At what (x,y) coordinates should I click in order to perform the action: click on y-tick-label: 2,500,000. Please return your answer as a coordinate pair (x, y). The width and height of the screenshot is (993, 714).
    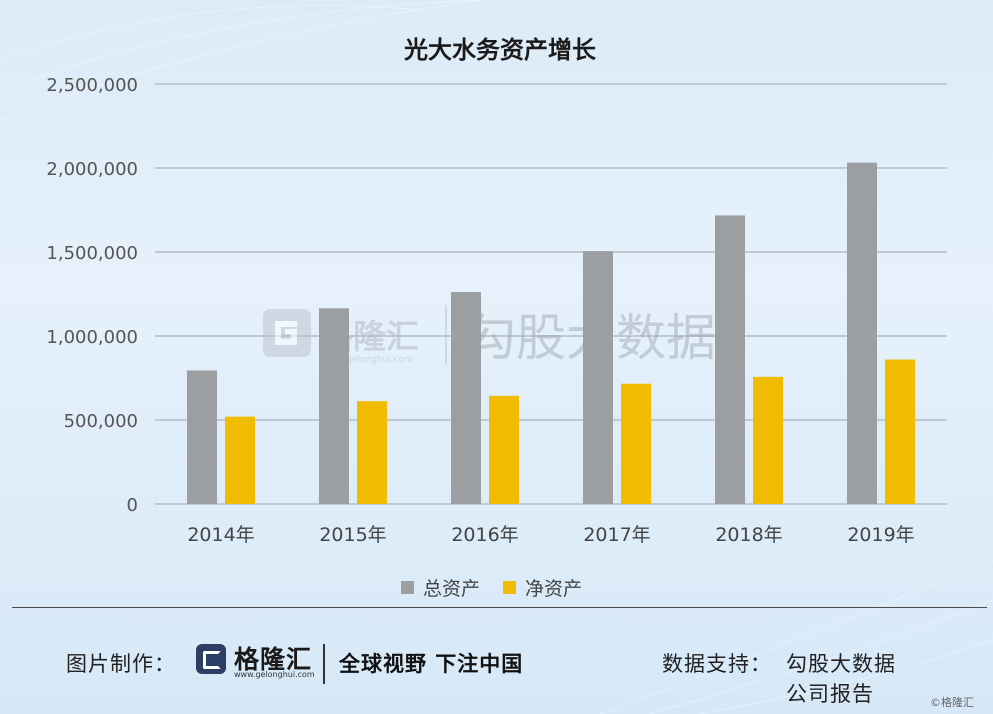
    Looking at the image, I should click on (92, 85).